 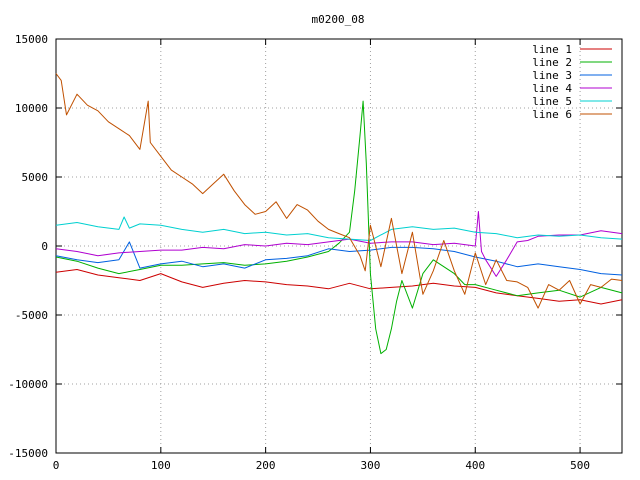 What do you see at coordinates (552, 114) in the screenshot?
I see `legend-label-6: line 6` at bounding box center [552, 114].